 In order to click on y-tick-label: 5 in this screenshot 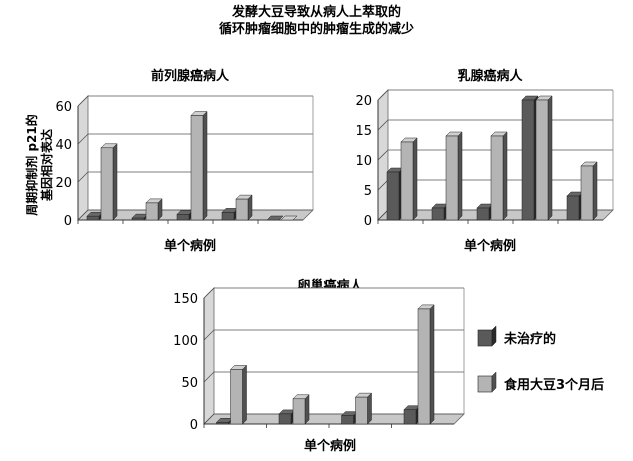, I will do `click(368, 191)`.